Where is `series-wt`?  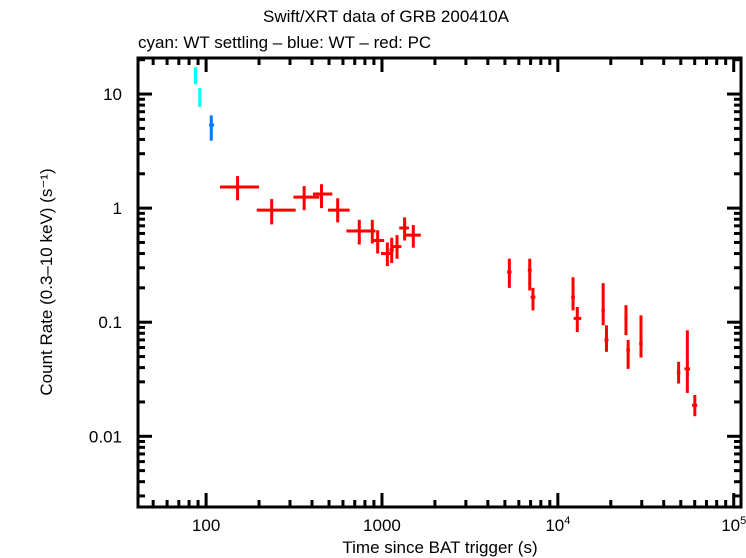
series-wt is located at coordinates (212, 128).